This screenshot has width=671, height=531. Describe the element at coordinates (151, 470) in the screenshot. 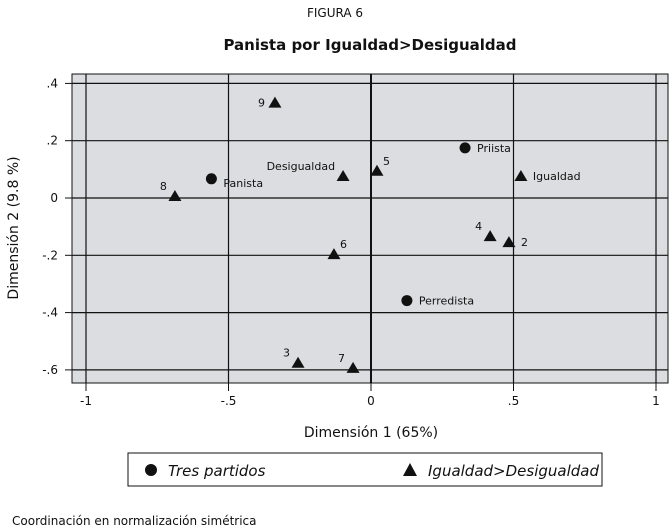

I see `legend-circle-marker` at that location.